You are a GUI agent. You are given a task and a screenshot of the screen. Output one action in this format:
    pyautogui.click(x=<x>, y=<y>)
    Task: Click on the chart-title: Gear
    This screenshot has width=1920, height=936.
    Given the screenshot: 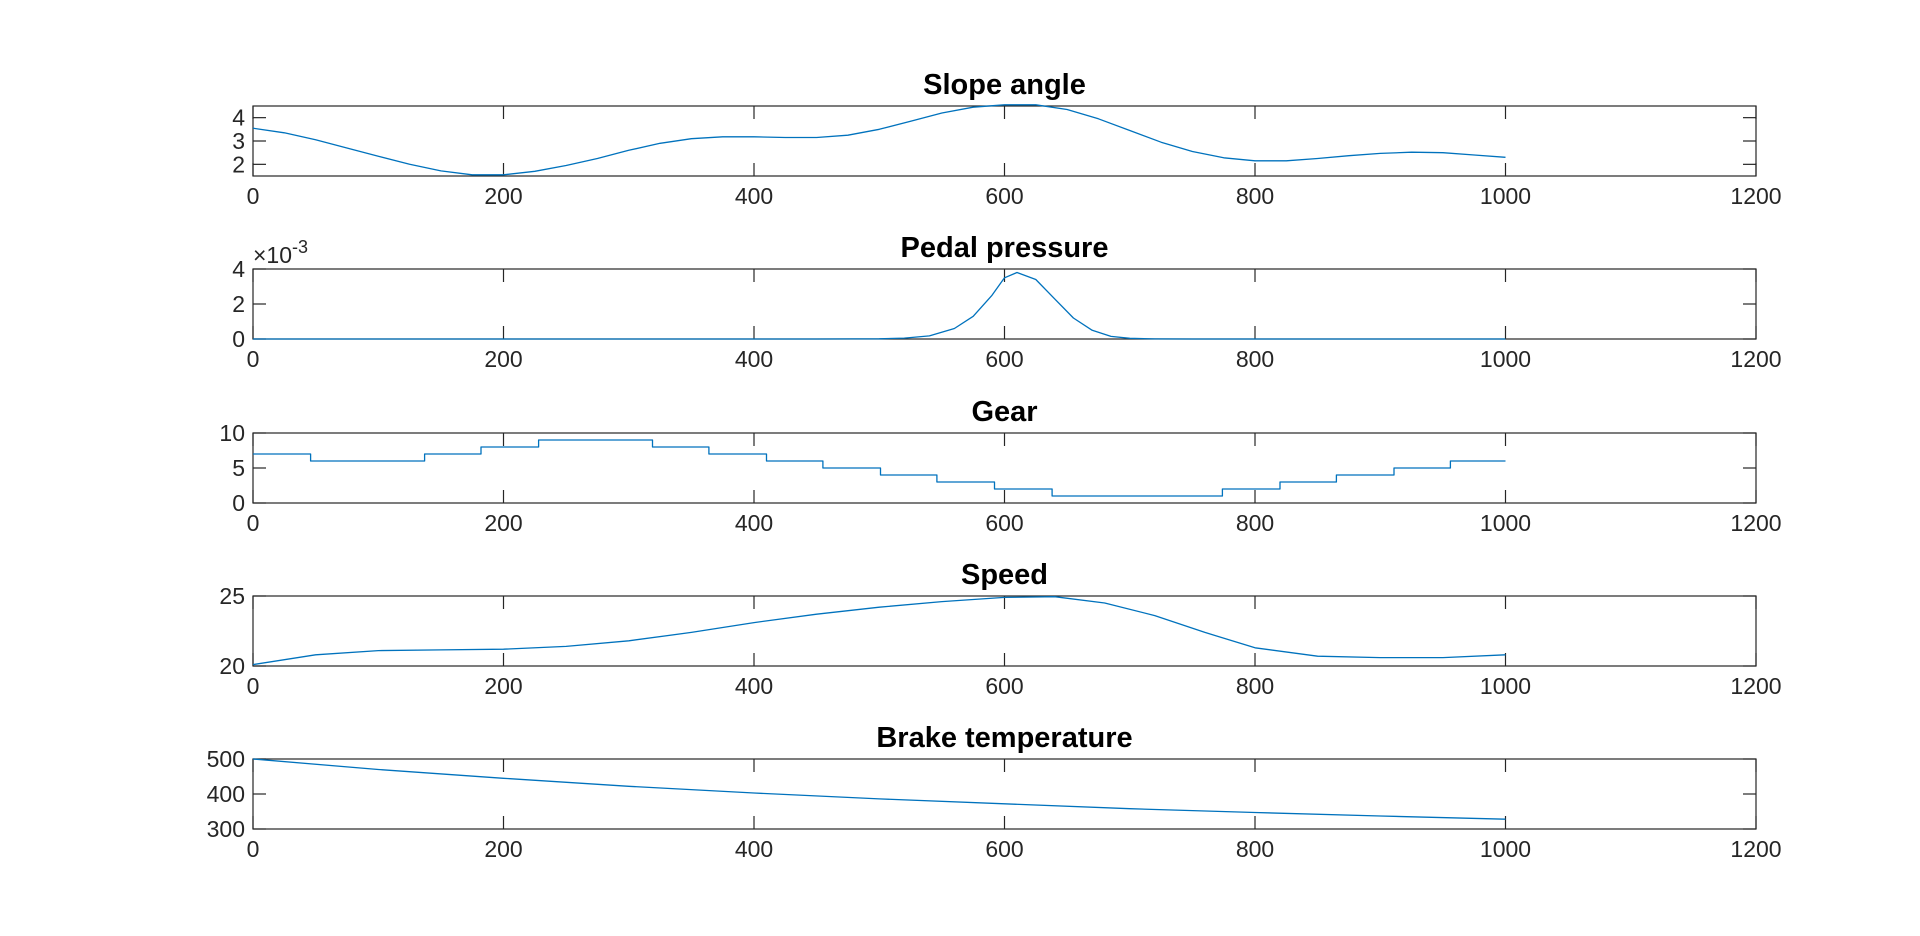 What is the action you would take?
    pyautogui.click(x=1004, y=412)
    